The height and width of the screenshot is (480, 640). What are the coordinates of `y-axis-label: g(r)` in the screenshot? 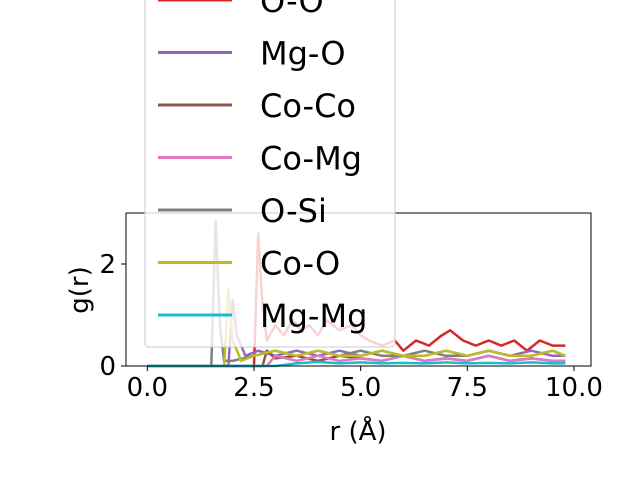 It's located at (80, 289).